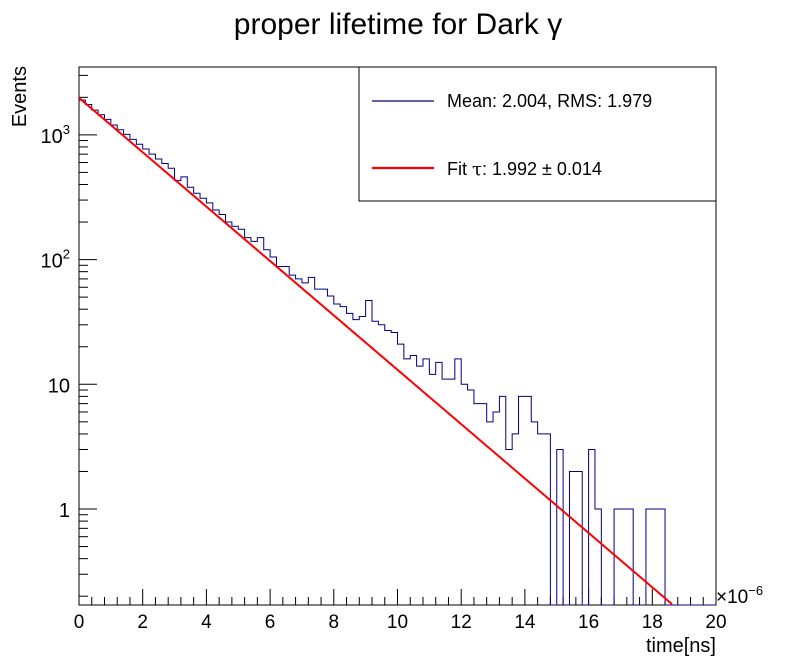 The image size is (796, 672). Describe the element at coordinates (524, 169) in the screenshot. I see `legend-label-fit: Fit τ: 1.992 ± 0.014` at that location.